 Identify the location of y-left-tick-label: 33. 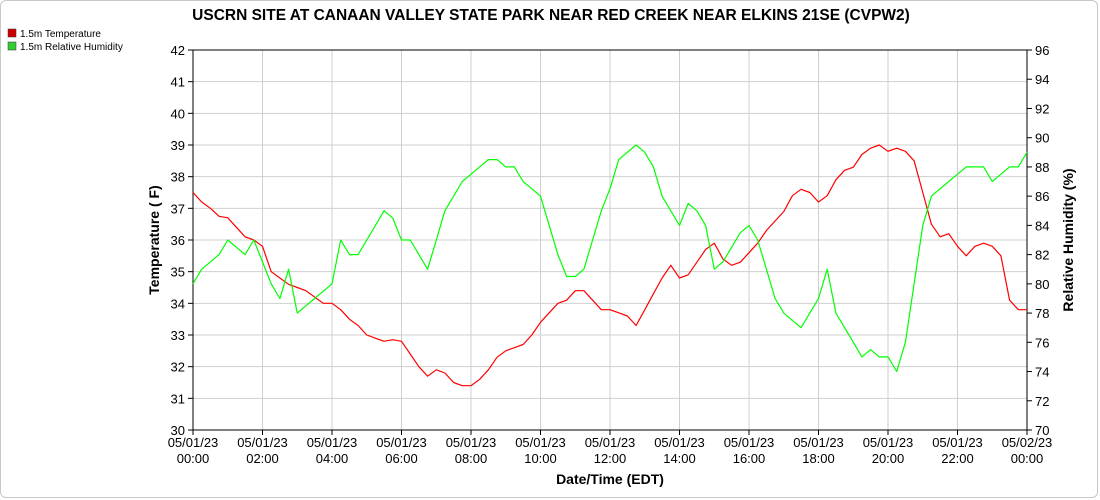
(178, 335).